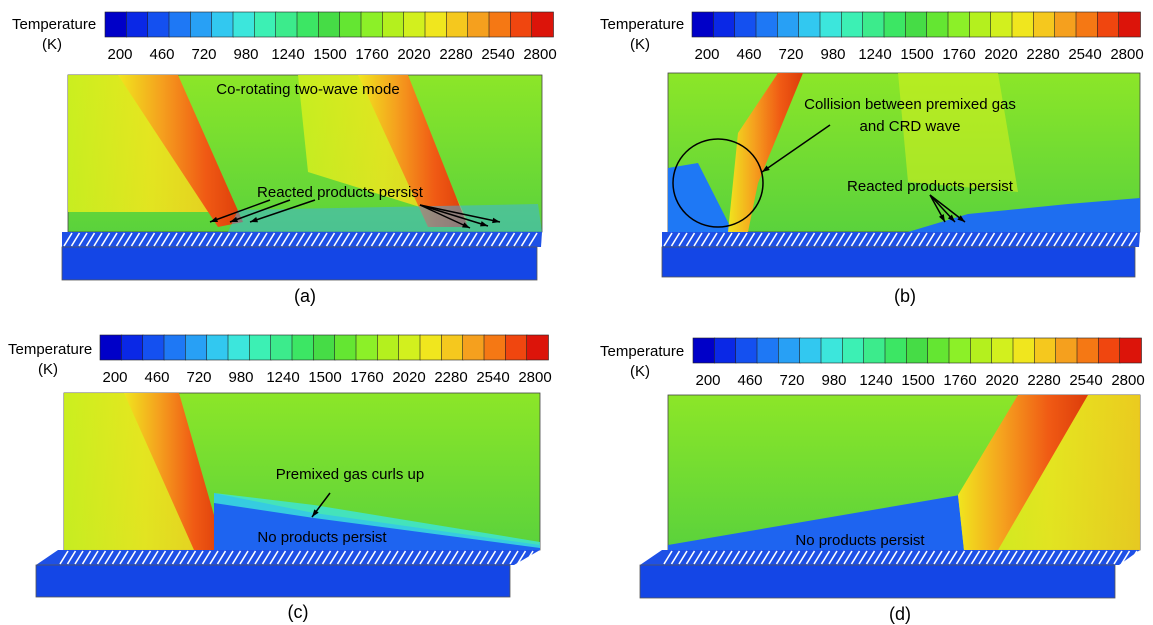 The height and width of the screenshot is (625, 1153). I want to click on annotation: and CRD wave, so click(910, 126).